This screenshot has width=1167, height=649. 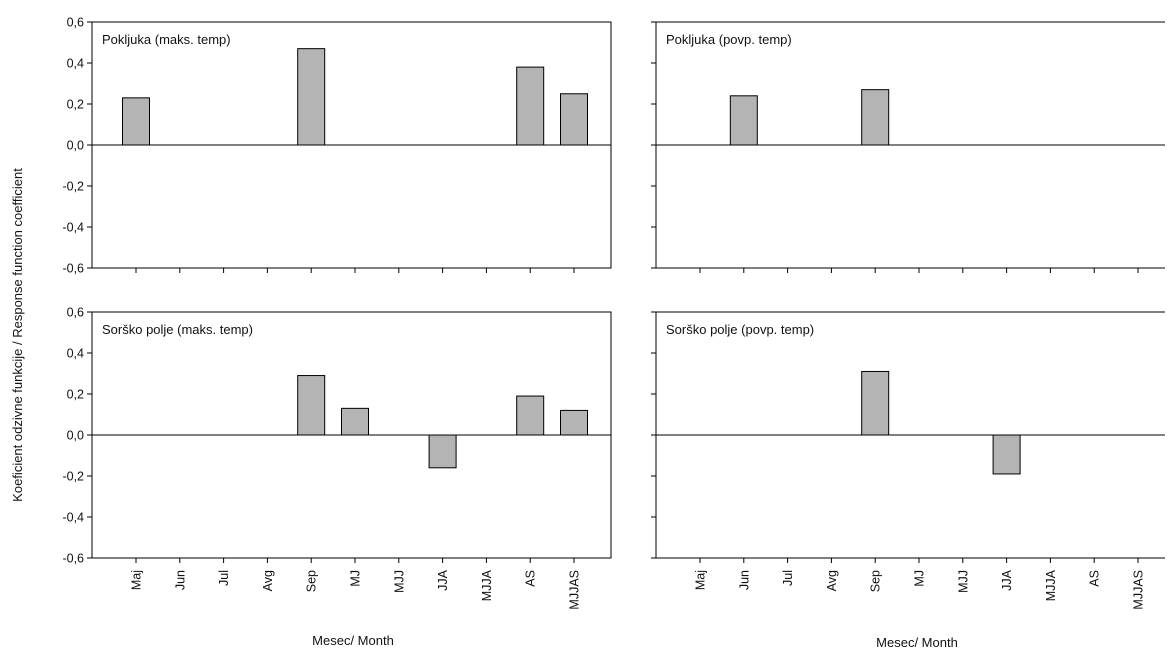 What do you see at coordinates (136, 121) in the screenshot?
I see `bar-Maj` at bounding box center [136, 121].